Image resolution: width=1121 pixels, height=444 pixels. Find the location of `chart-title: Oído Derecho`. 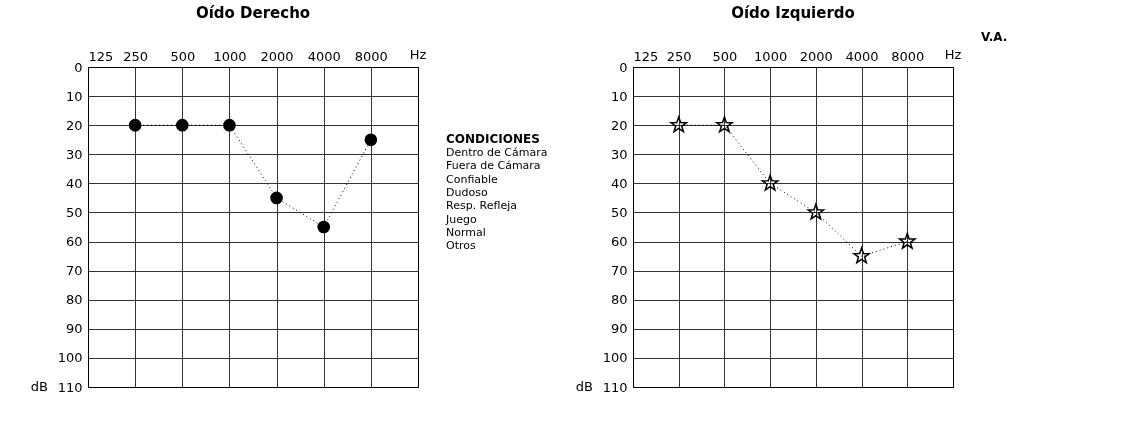

chart-title: Oído Derecho is located at coordinates (253, 13).